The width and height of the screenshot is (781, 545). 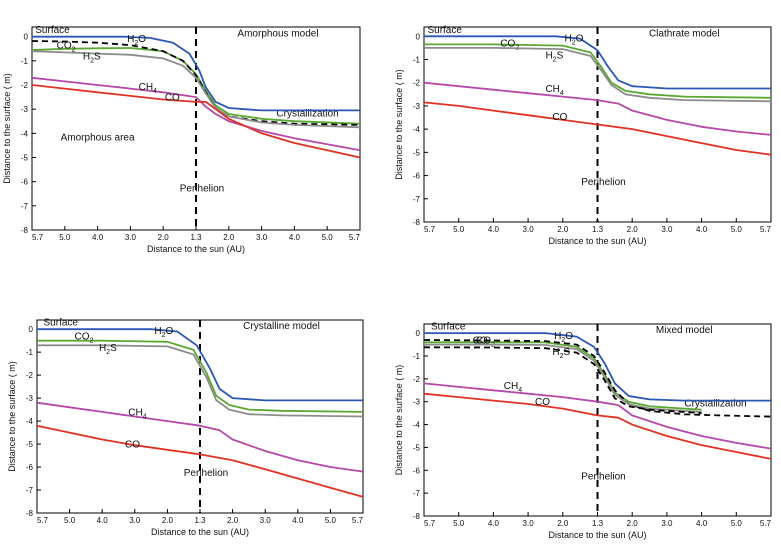 I want to click on series-label-main: CH, so click(x=146, y=87).